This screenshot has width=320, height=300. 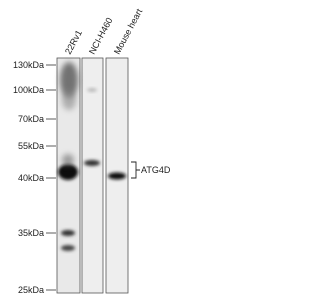 I want to click on target-label: ATG4D, so click(x=156, y=170).